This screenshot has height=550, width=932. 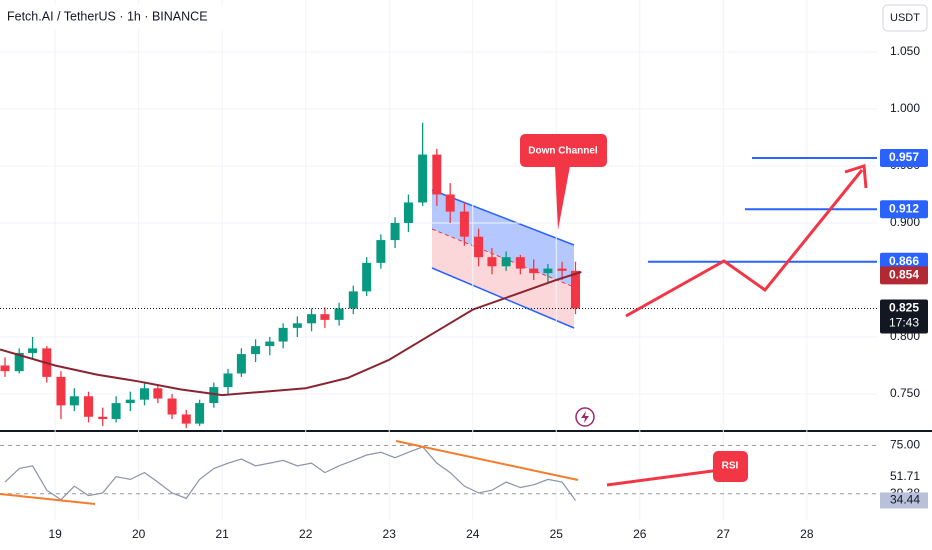 I want to click on callout-text: Down Channel, so click(x=563, y=151).